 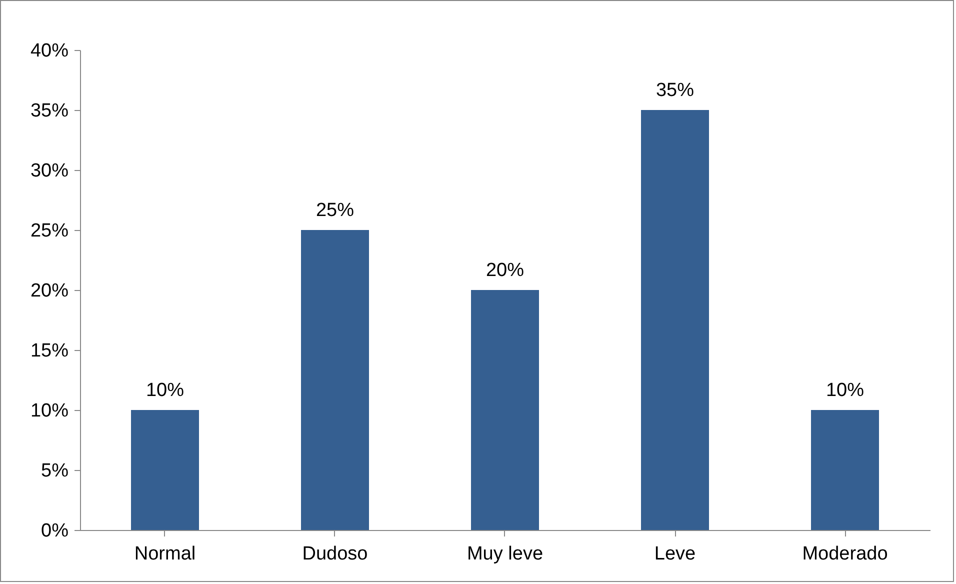 I want to click on y-tick-label: 35%, so click(x=49, y=111).